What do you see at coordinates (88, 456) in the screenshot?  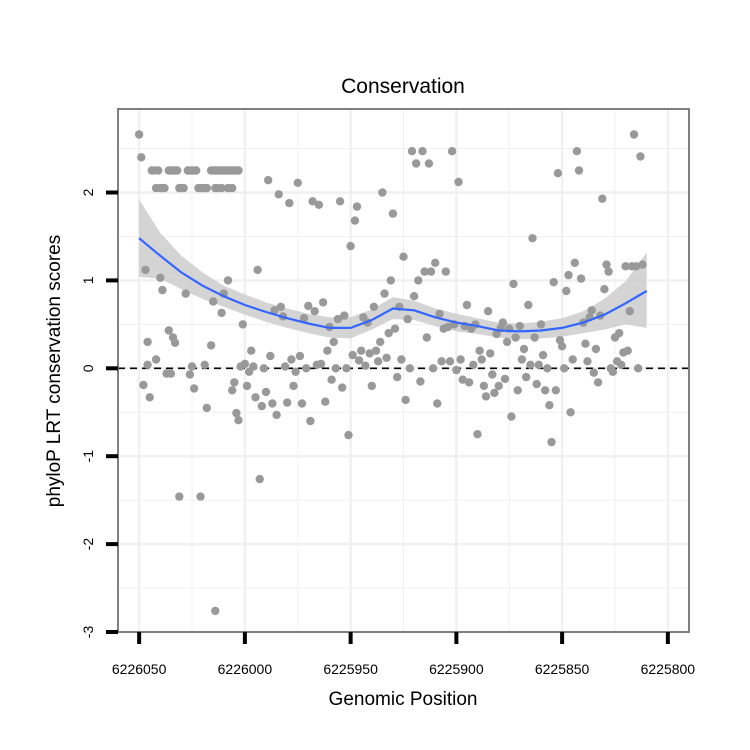 I see `y-tick-label: -1` at bounding box center [88, 456].